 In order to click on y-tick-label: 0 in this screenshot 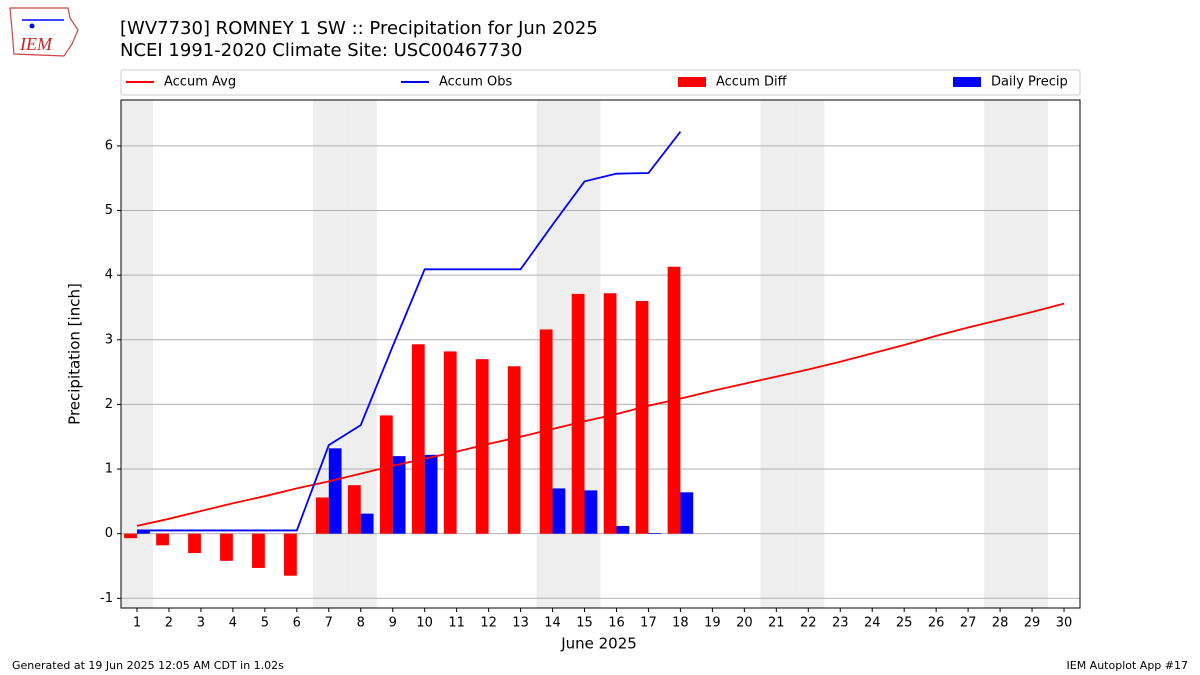, I will do `click(109, 533)`.